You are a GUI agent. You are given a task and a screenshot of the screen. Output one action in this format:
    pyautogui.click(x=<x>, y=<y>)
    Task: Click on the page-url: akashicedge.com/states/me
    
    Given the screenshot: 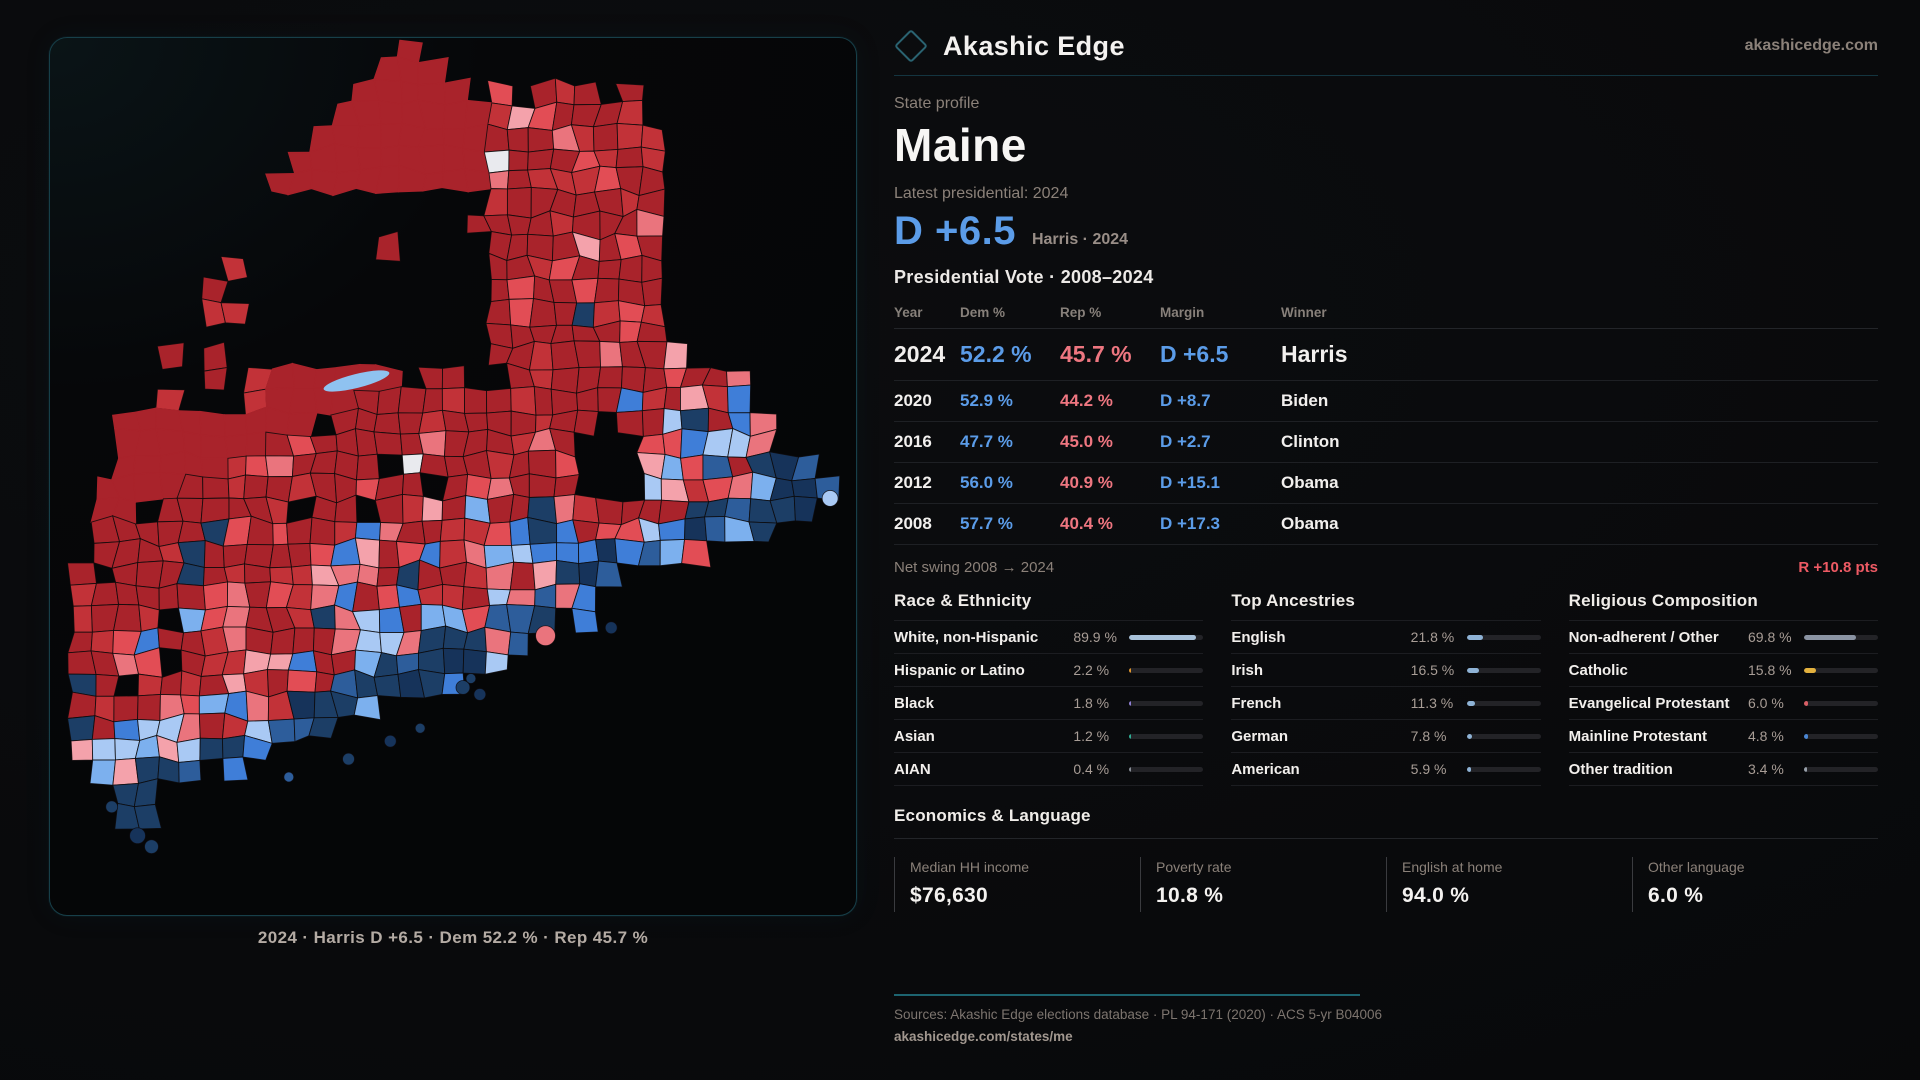 What is the action you would take?
    pyautogui.click(x=983, y=1036)
    